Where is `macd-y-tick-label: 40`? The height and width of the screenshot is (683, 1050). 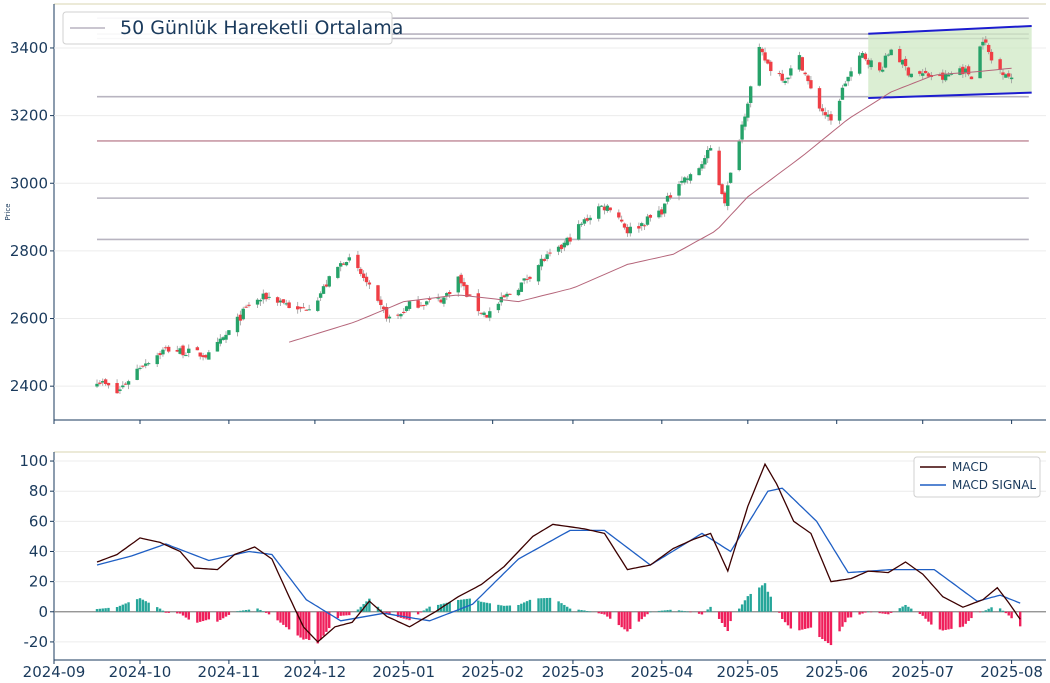
macd-y-tick-label: 40 is located at coordinates (38, 551).